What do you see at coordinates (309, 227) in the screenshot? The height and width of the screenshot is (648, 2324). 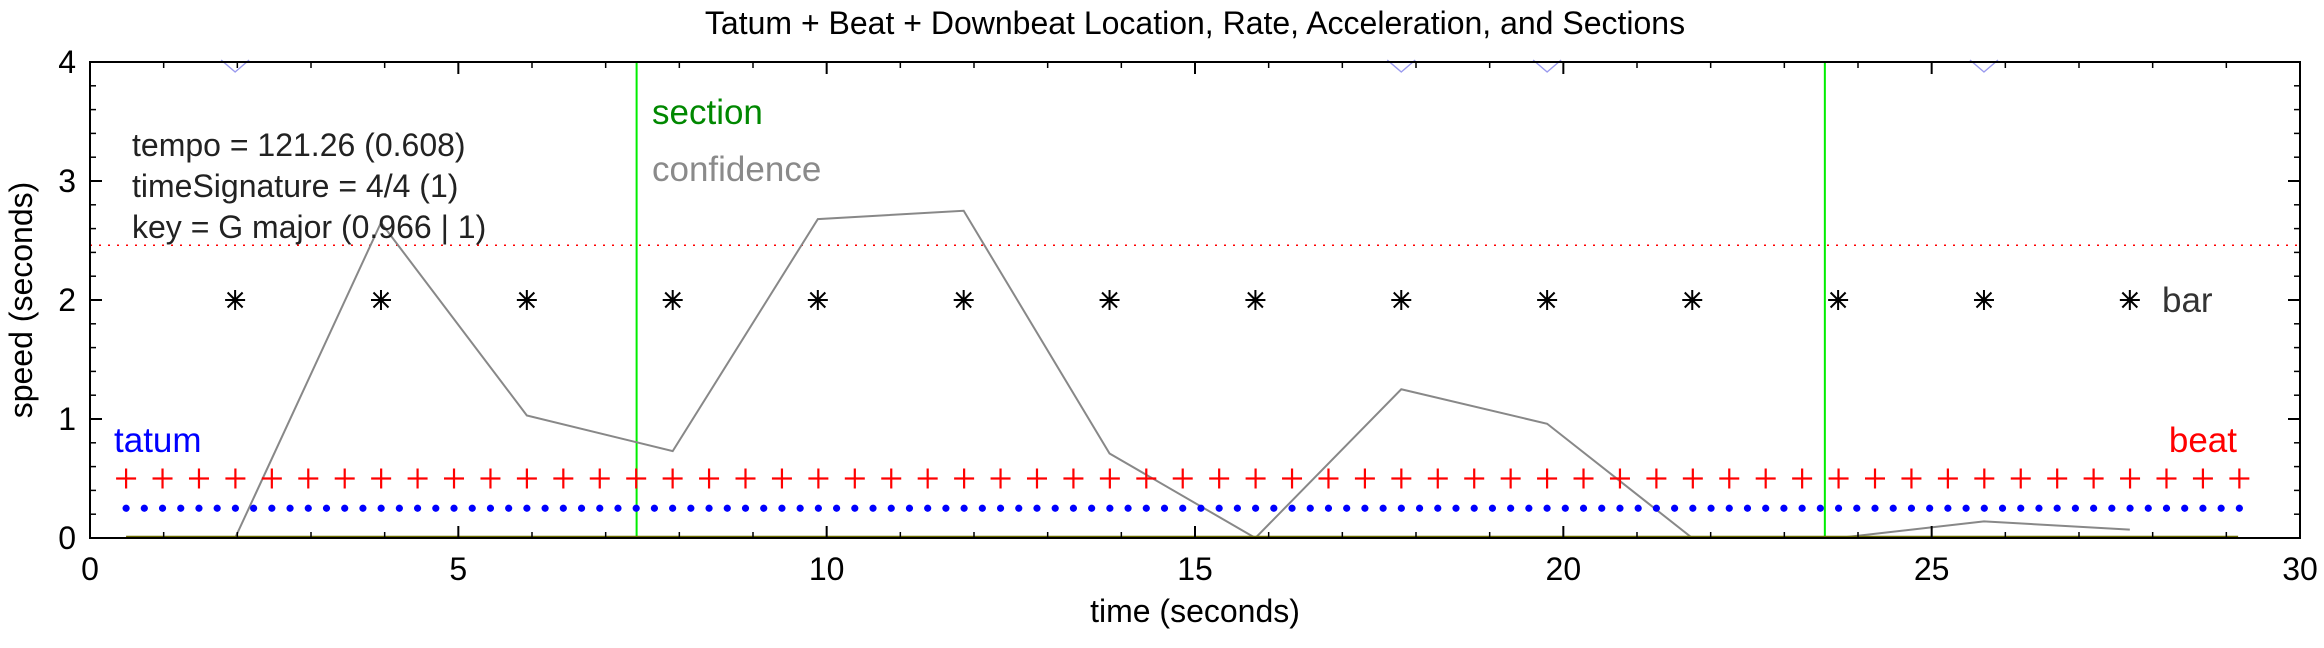 I see `annotation-key: key = G major (0.966 | 1)` at bounding box center [309, 227].